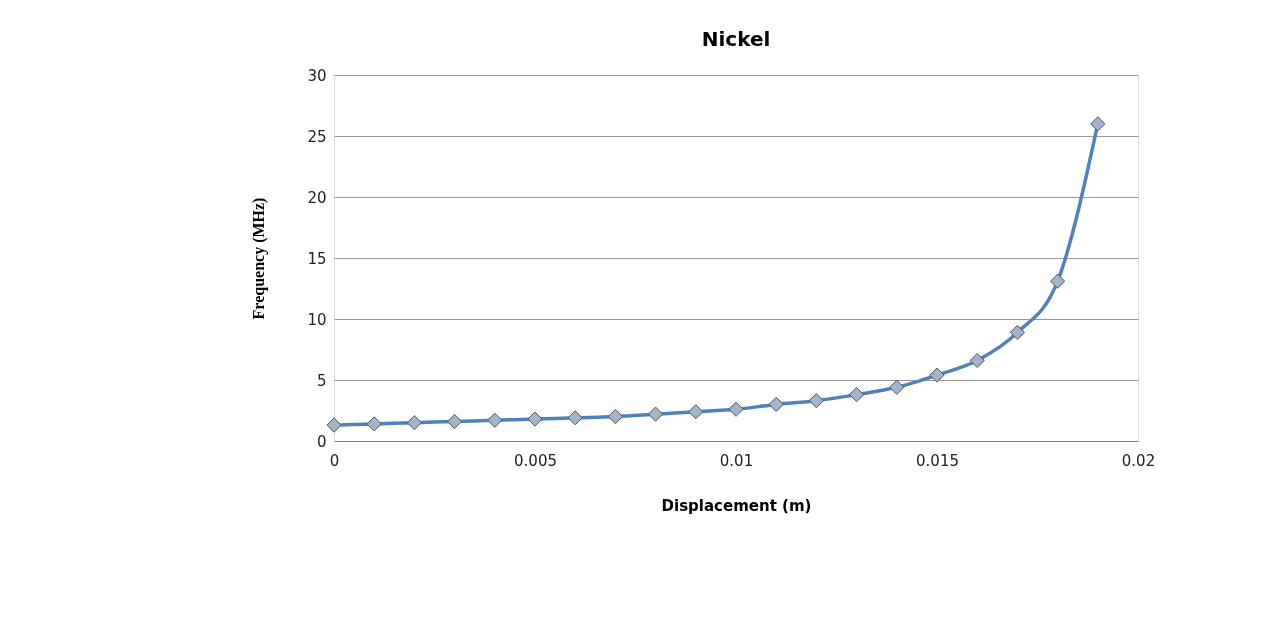 This screenshot has height=619, width=1268. I want to click on x-tick-label: 0.01, so click(736, 460).